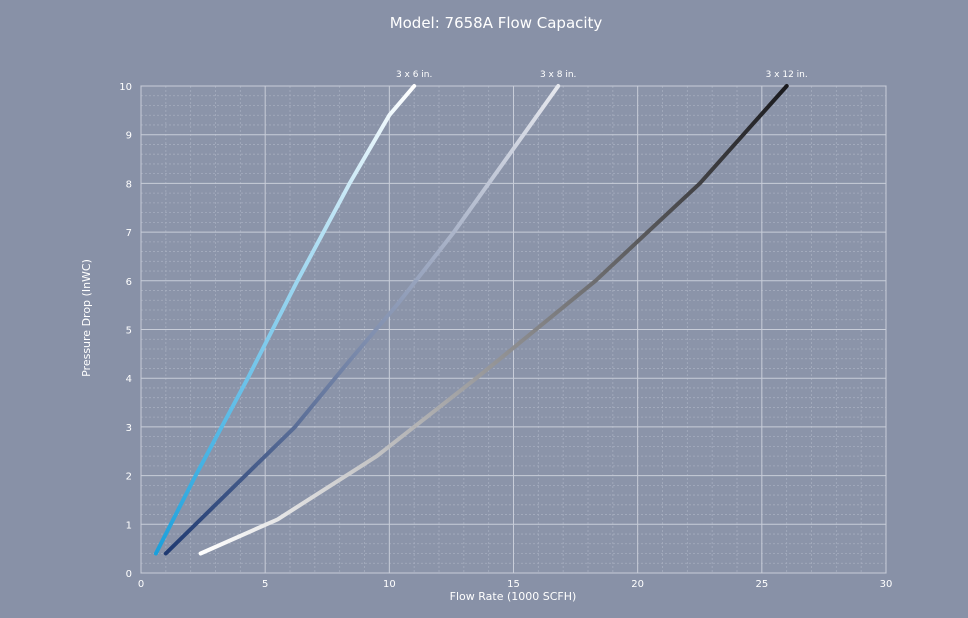 The height and width of the screenshot is (618, 968). What do you see at coordinates (129, 525) in the screenshot?
I see `y-tick-label: 1` at bounding box center [129, 525].